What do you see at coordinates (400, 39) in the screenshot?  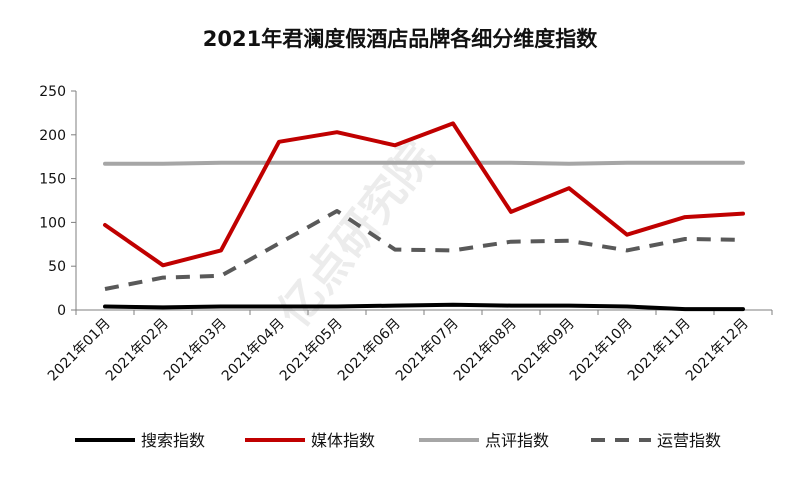 I see `chart-title: 2021年君澜度假酒店品牌各细分维度指数` at bounding box center [400, 39].